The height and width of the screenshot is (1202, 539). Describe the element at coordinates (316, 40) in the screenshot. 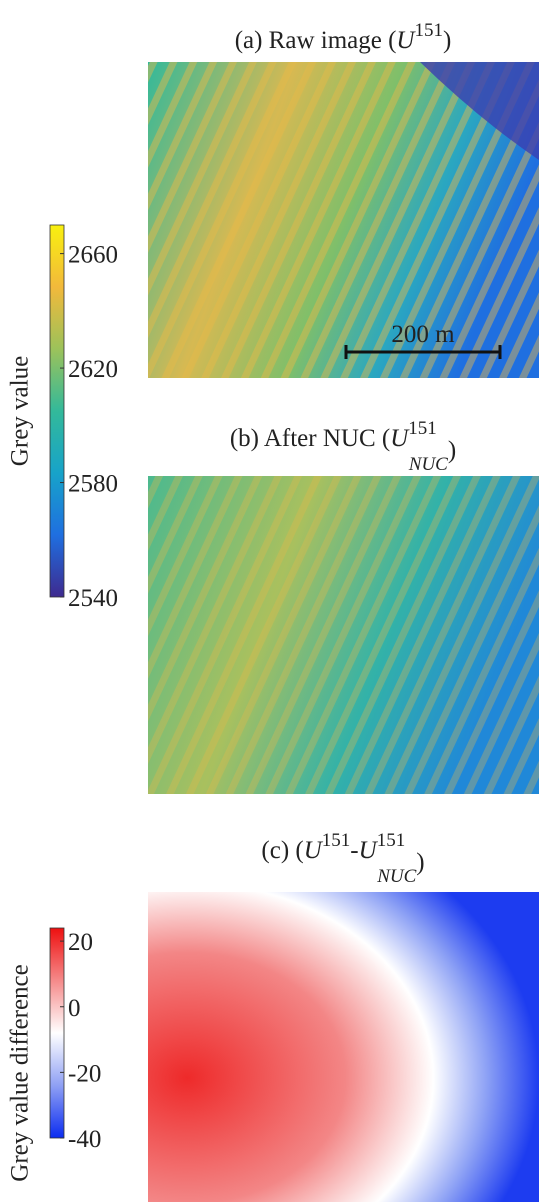

I see `title-part: (a) Raw image (` at that location.